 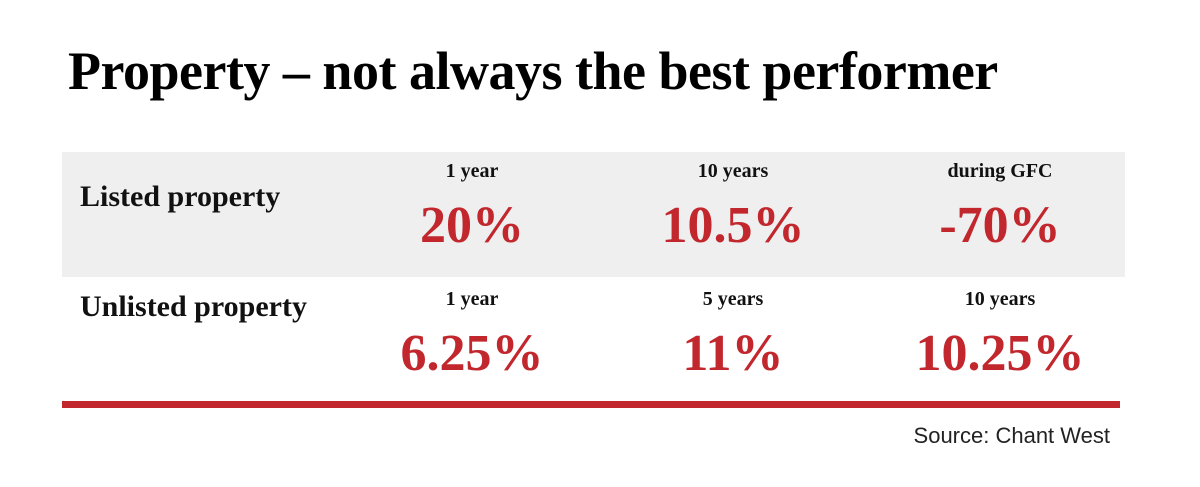 What do you see at coordinates (193, 306) in the screenshot?
I see `row-label: Unlisted property` at bounding box center [193, 306].